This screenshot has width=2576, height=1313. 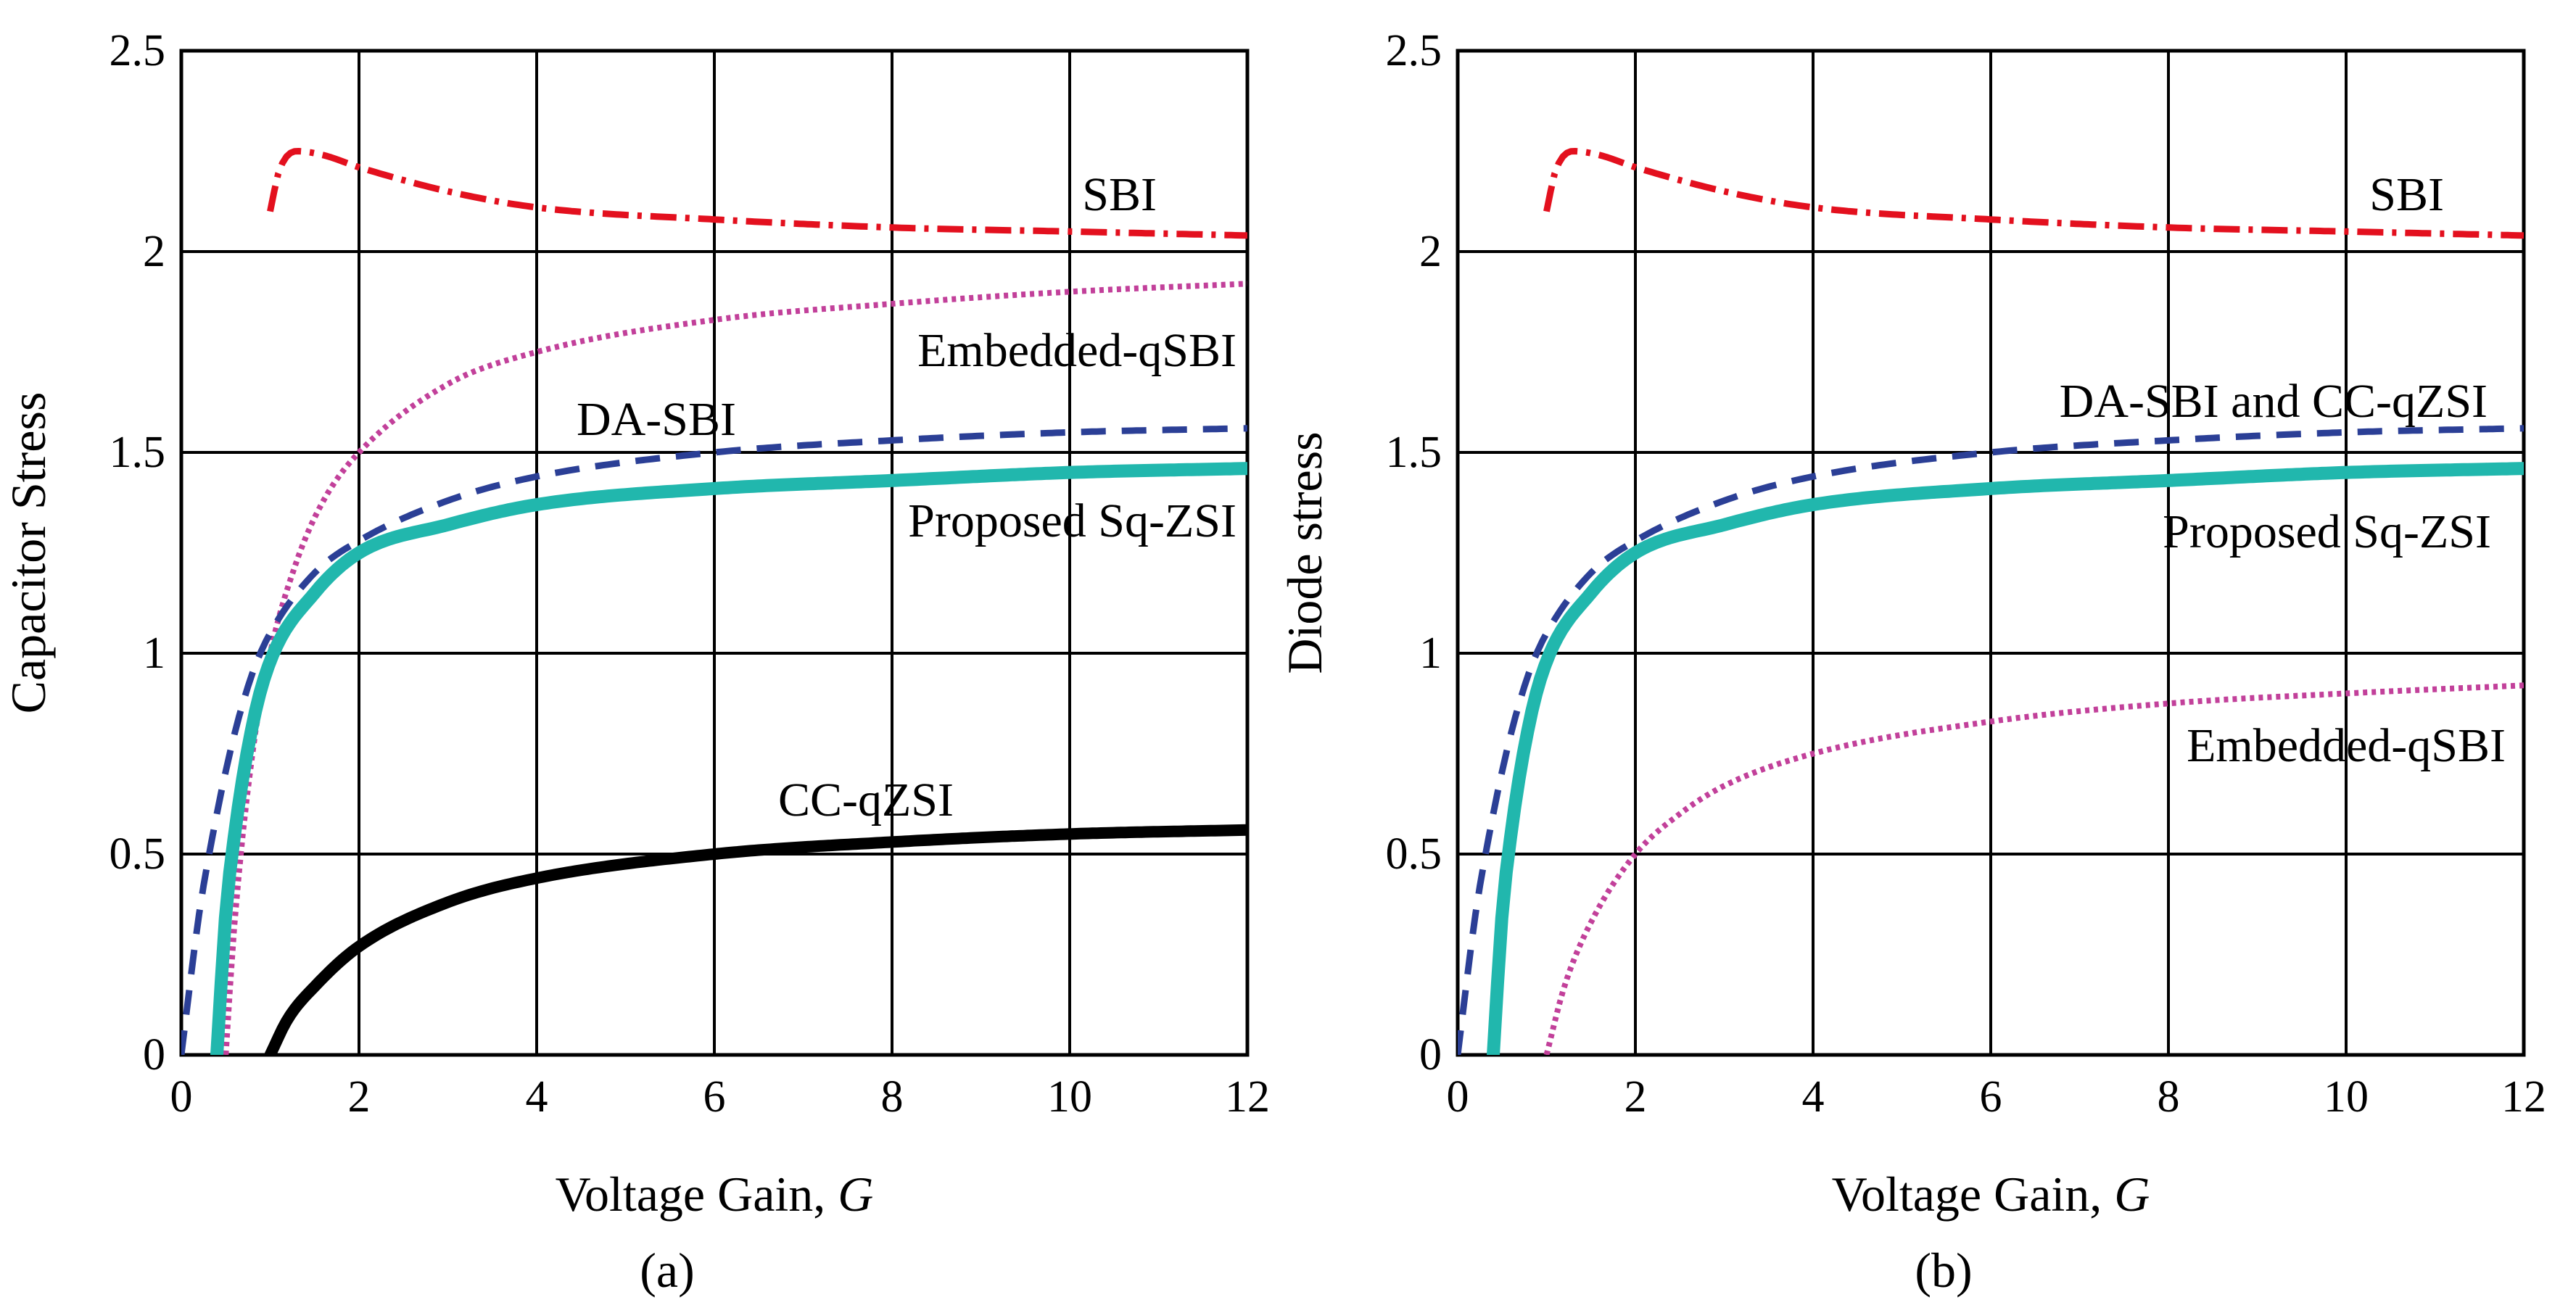 What do you see at coordinates (1304, 552) in the screenshot?
I see `y-axis-title: Diode stress` at bounding box center [1304, 552].